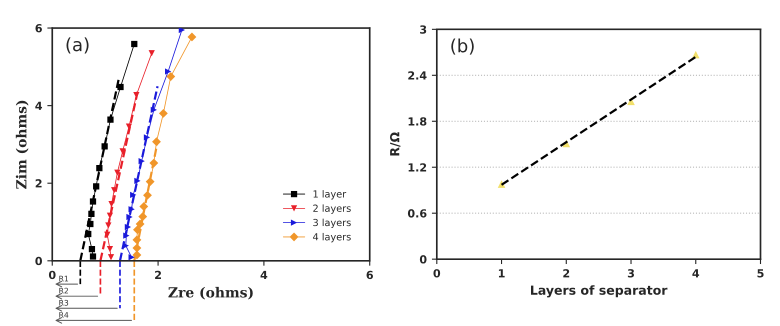 Image resolution: width=780 pixels, height=326 pixels. What do you see at coordinates (332, 223) in the screenshot?
I see `legend-label: 3 layers` at bounding box center [332, 223].